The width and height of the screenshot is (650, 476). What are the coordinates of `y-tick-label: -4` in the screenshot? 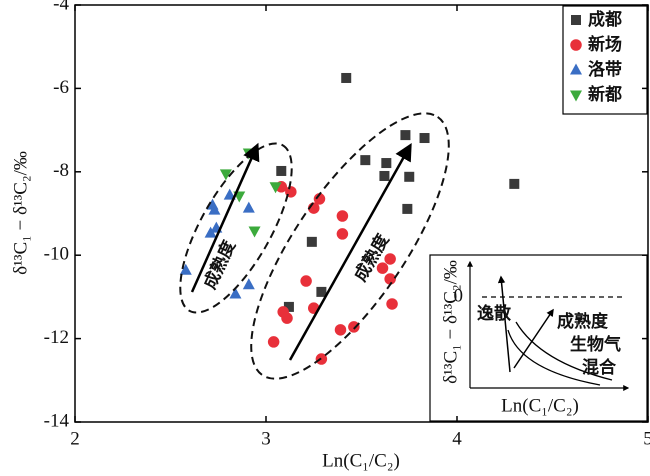 It's located at (61, 7).